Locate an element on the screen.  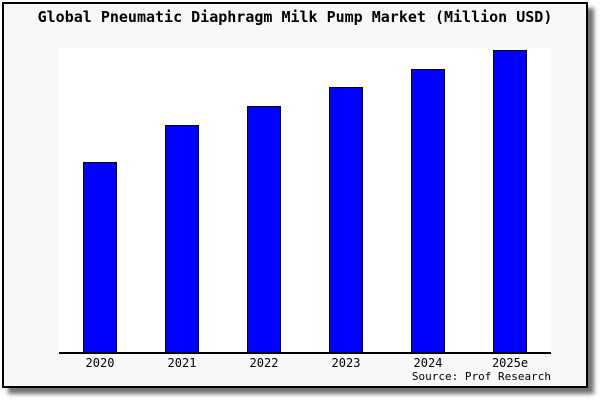
x-tick-label-2021: 2021 is located at coordinates (182, 363).